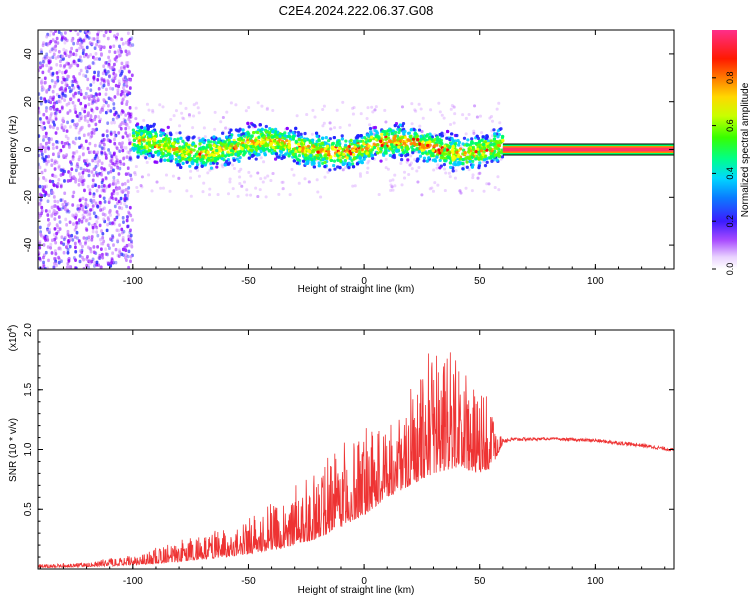 The width and height of the screenshot is (750, 600). I want to click on spectrogram-x-tick-label: 0, so click(364, 281).